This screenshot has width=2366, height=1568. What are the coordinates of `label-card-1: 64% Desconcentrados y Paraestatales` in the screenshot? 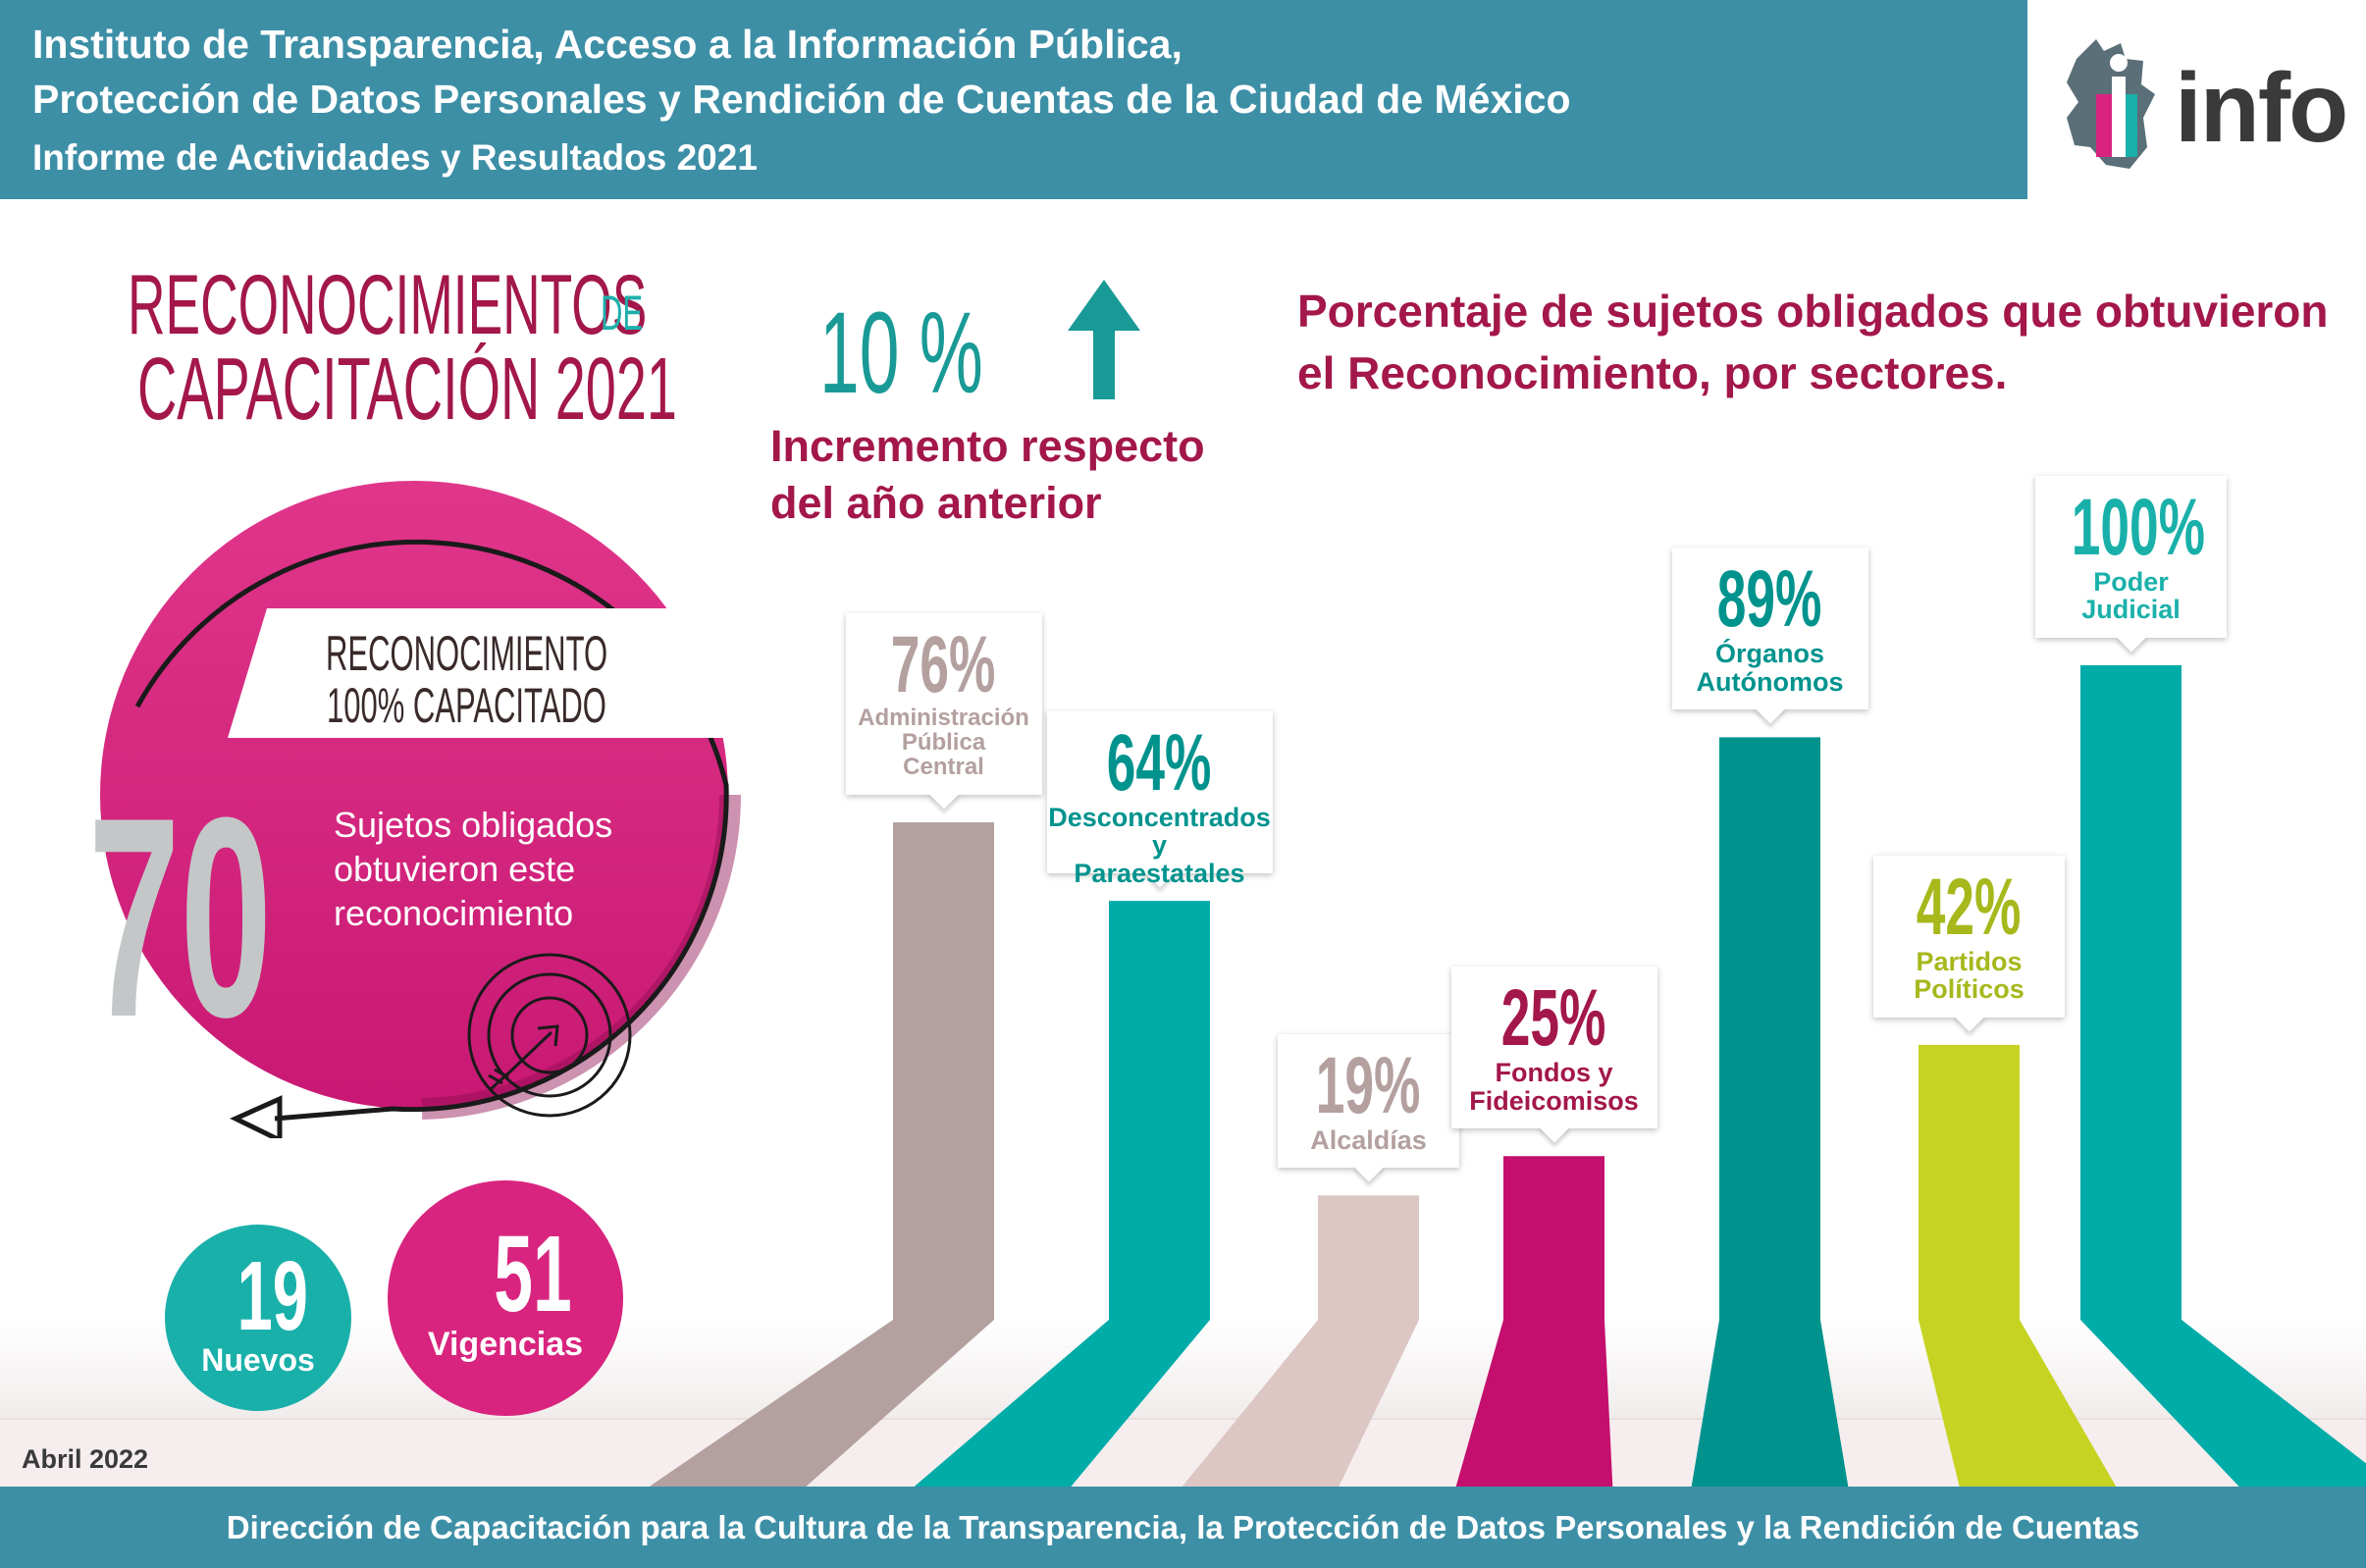 It's located at (1159, 799).